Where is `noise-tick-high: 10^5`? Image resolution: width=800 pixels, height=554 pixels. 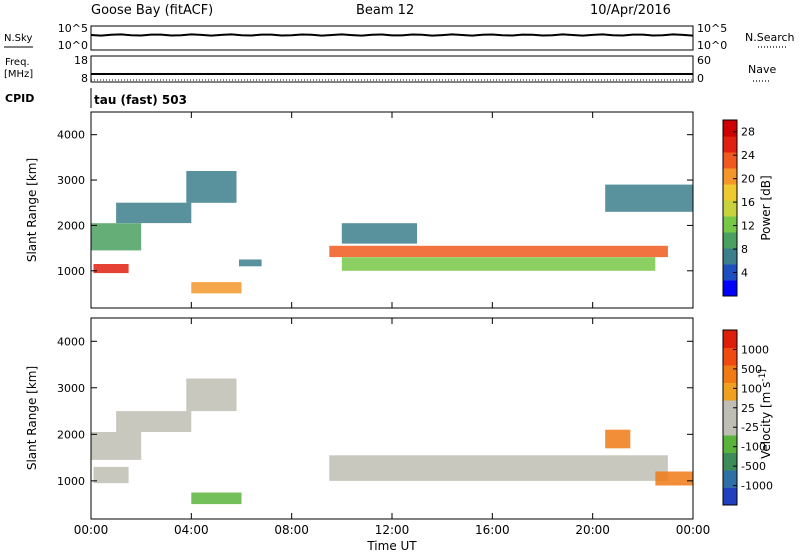 noise-tick-high: 10^5 is located at coordinates (73, 28).